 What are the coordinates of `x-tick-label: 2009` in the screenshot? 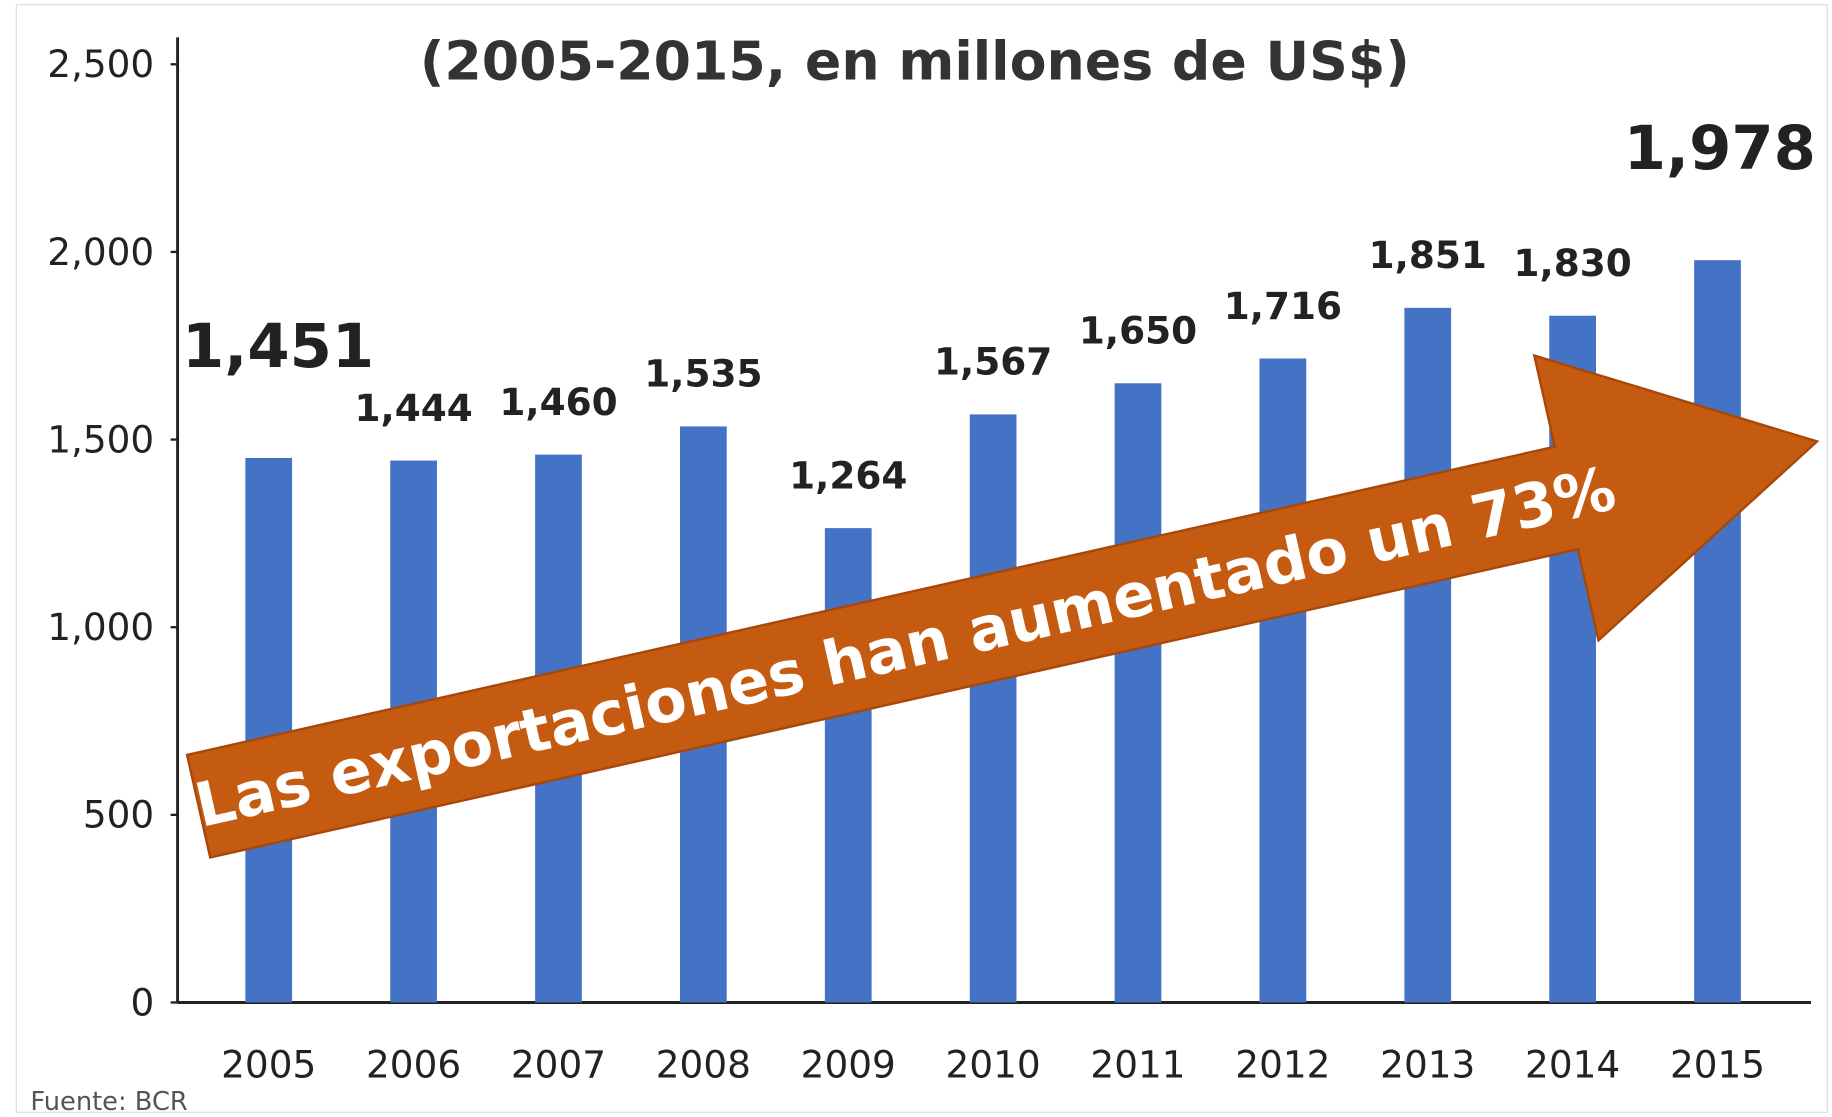 It's located at (848, 1064).